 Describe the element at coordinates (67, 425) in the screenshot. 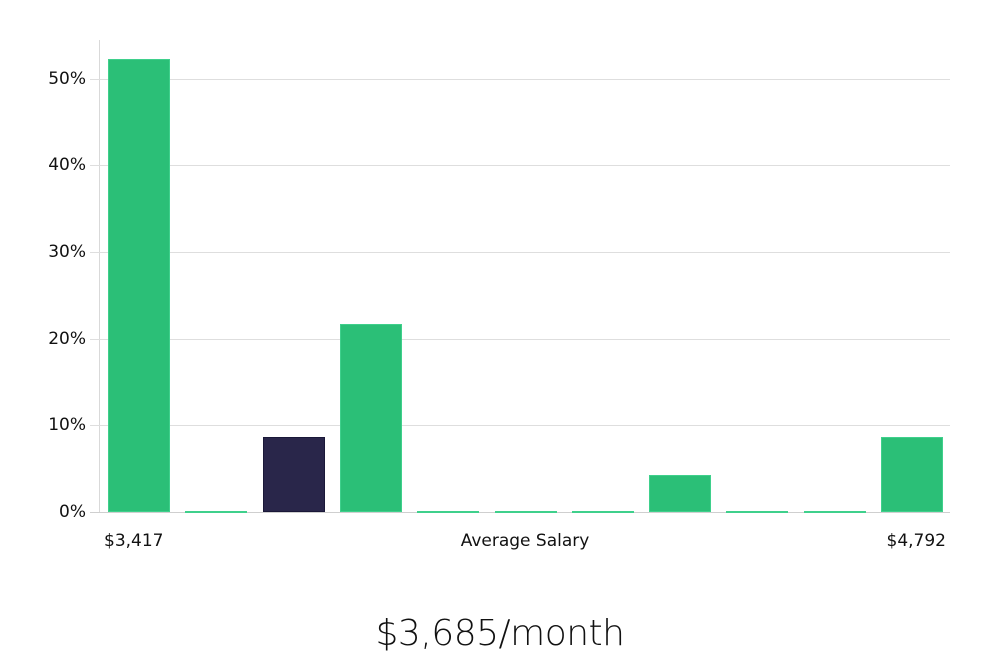

I see `y-tick-label: 10%` at that location.